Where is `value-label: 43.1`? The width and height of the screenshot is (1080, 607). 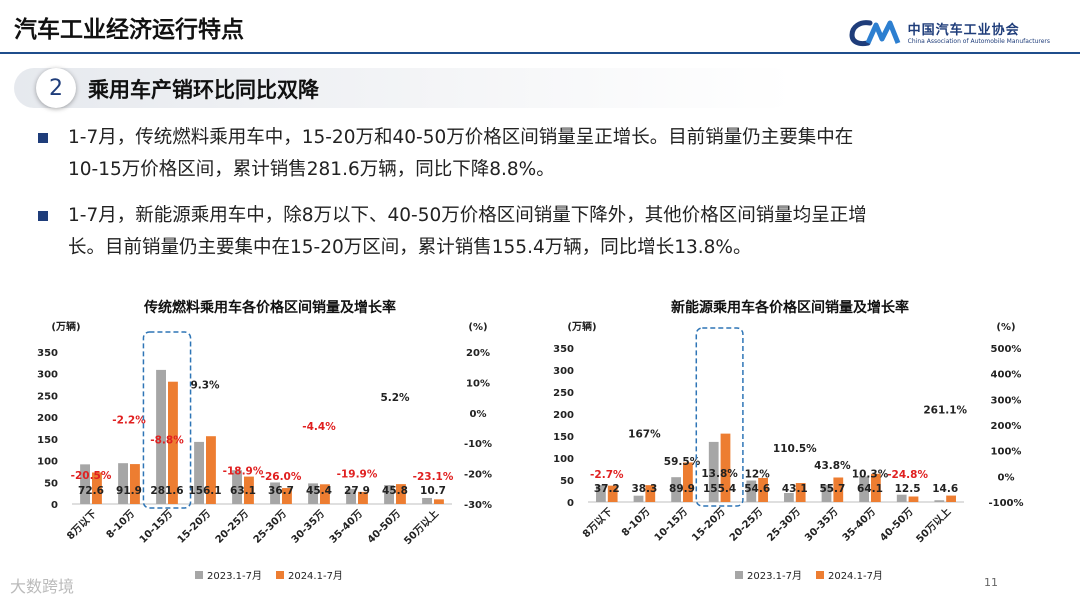 value-label: 43.1 is located at coordinates (795, 489).